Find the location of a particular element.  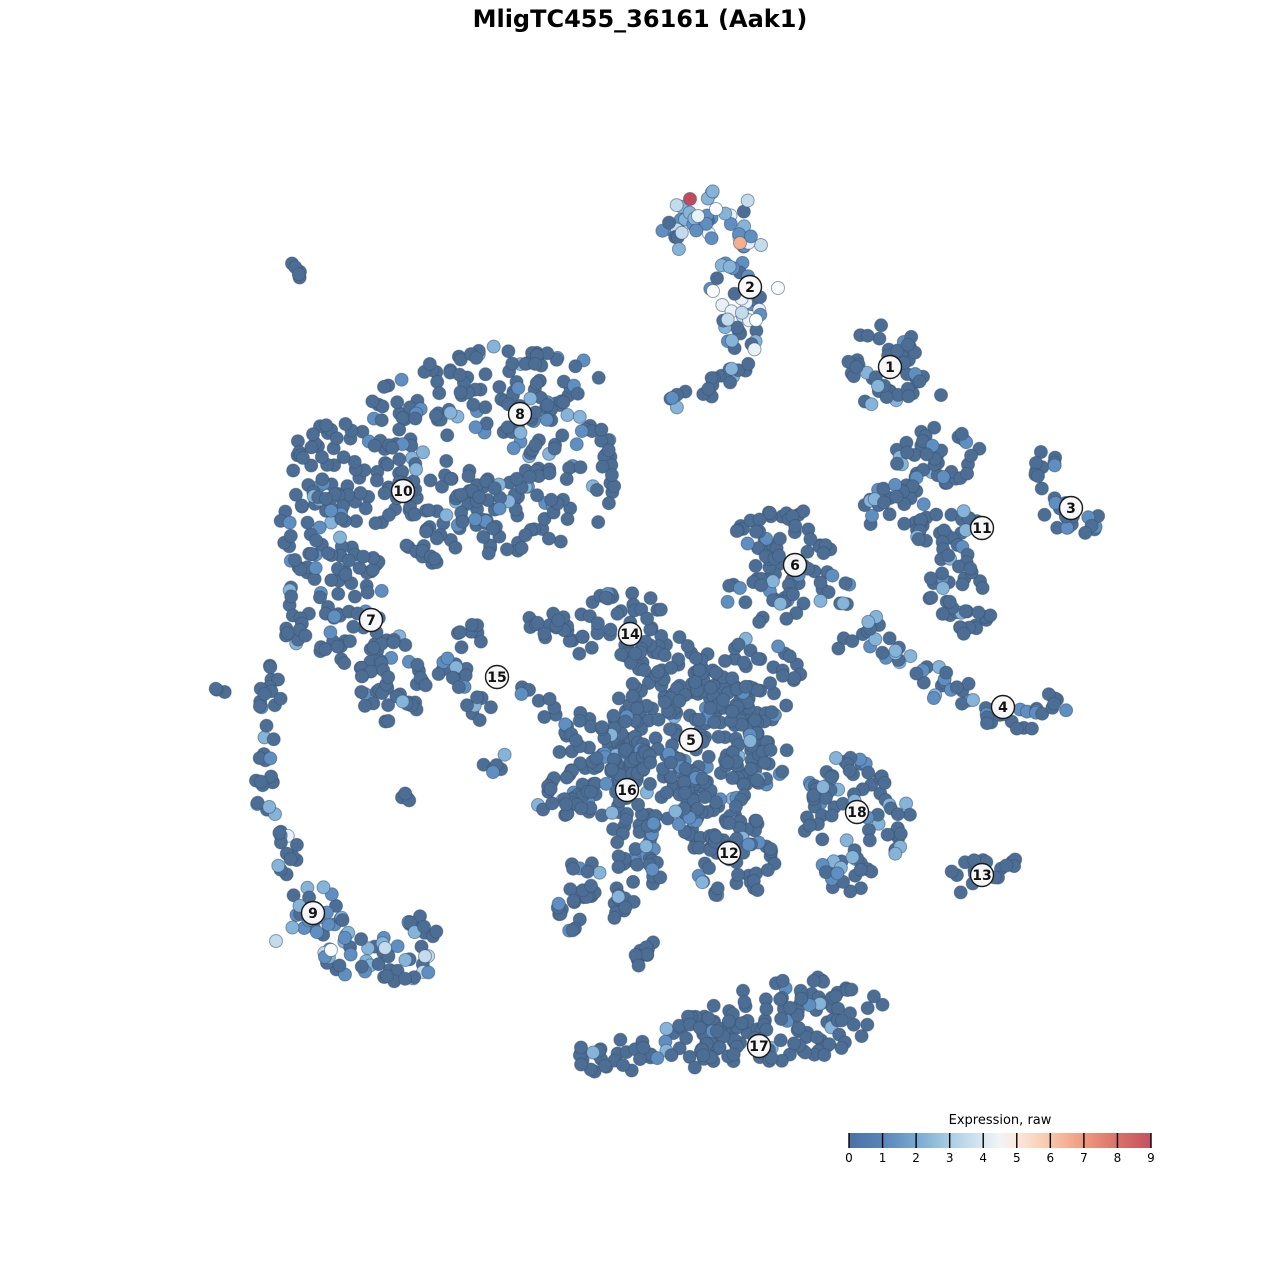

cluster-badge-label-14: 14 is located at coordinates (630, 635).